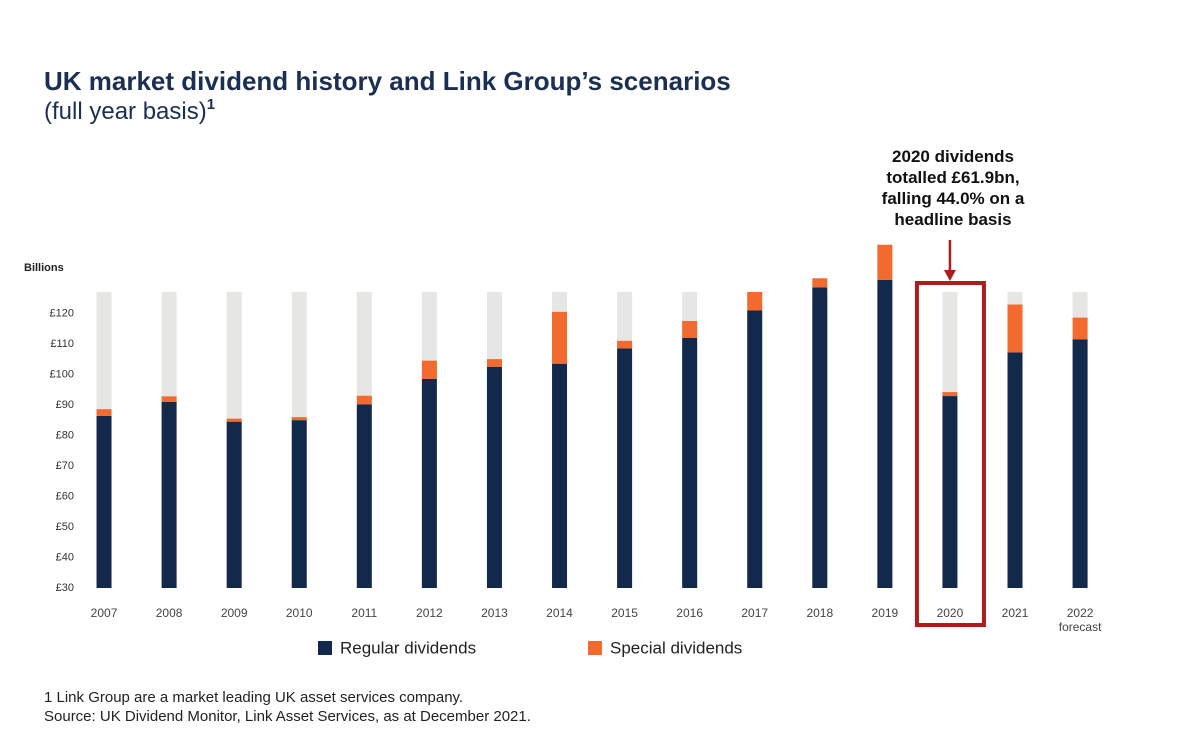 The width and height of the screenshot is (1180, 741). Describe the element at coordinates (65, 496) in the screenshot. I see `y-tick-label: £60` at that location.